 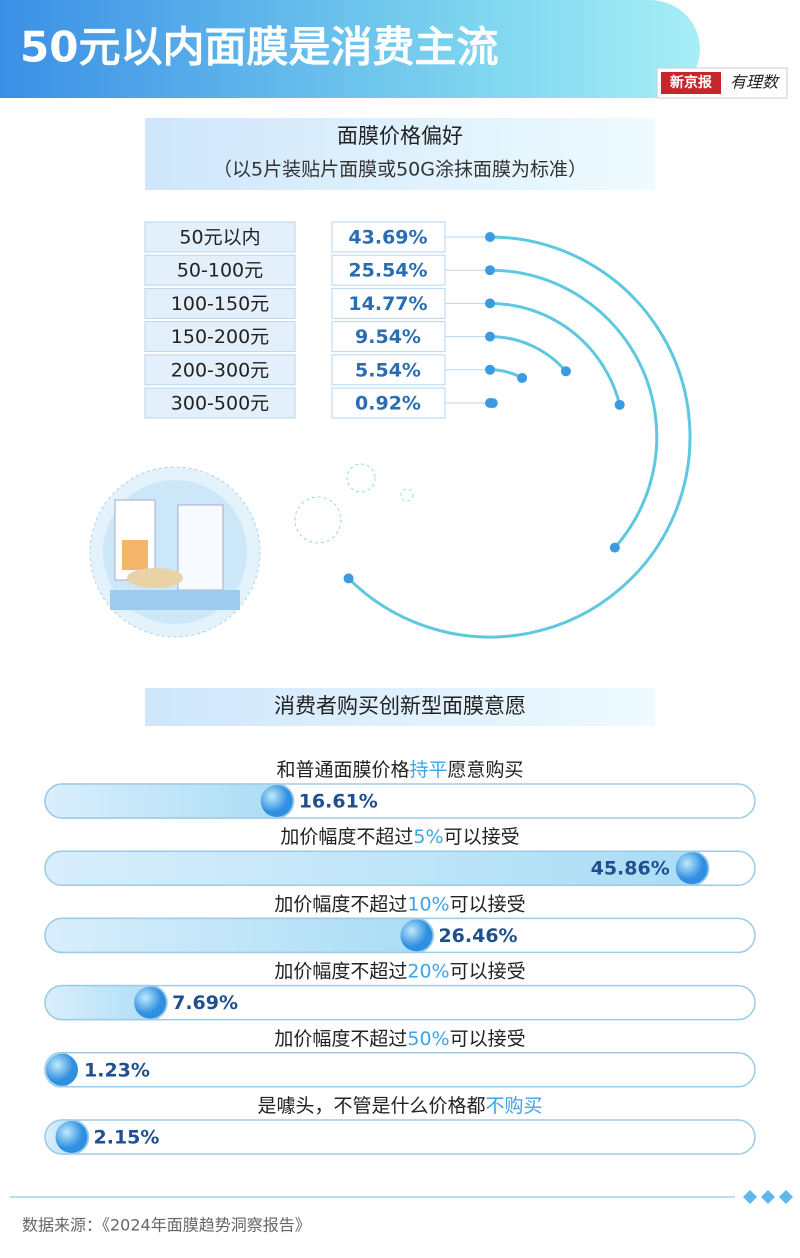 I want to click on decor-bubbles, so click(x=354, y=503).